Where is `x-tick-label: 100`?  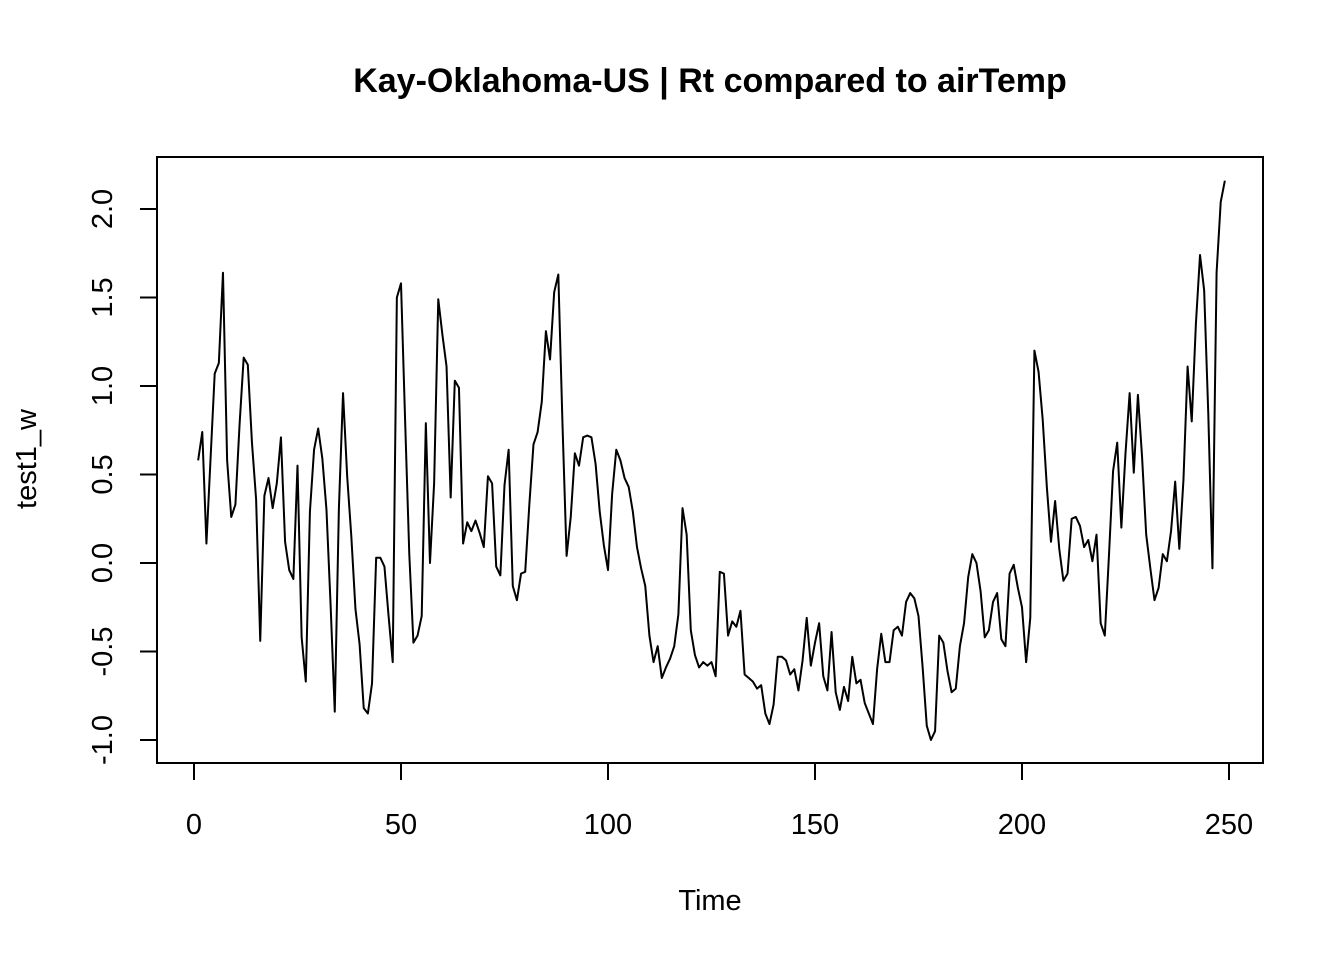 x-tick-label: 100 is located at coordinates (608, 825).